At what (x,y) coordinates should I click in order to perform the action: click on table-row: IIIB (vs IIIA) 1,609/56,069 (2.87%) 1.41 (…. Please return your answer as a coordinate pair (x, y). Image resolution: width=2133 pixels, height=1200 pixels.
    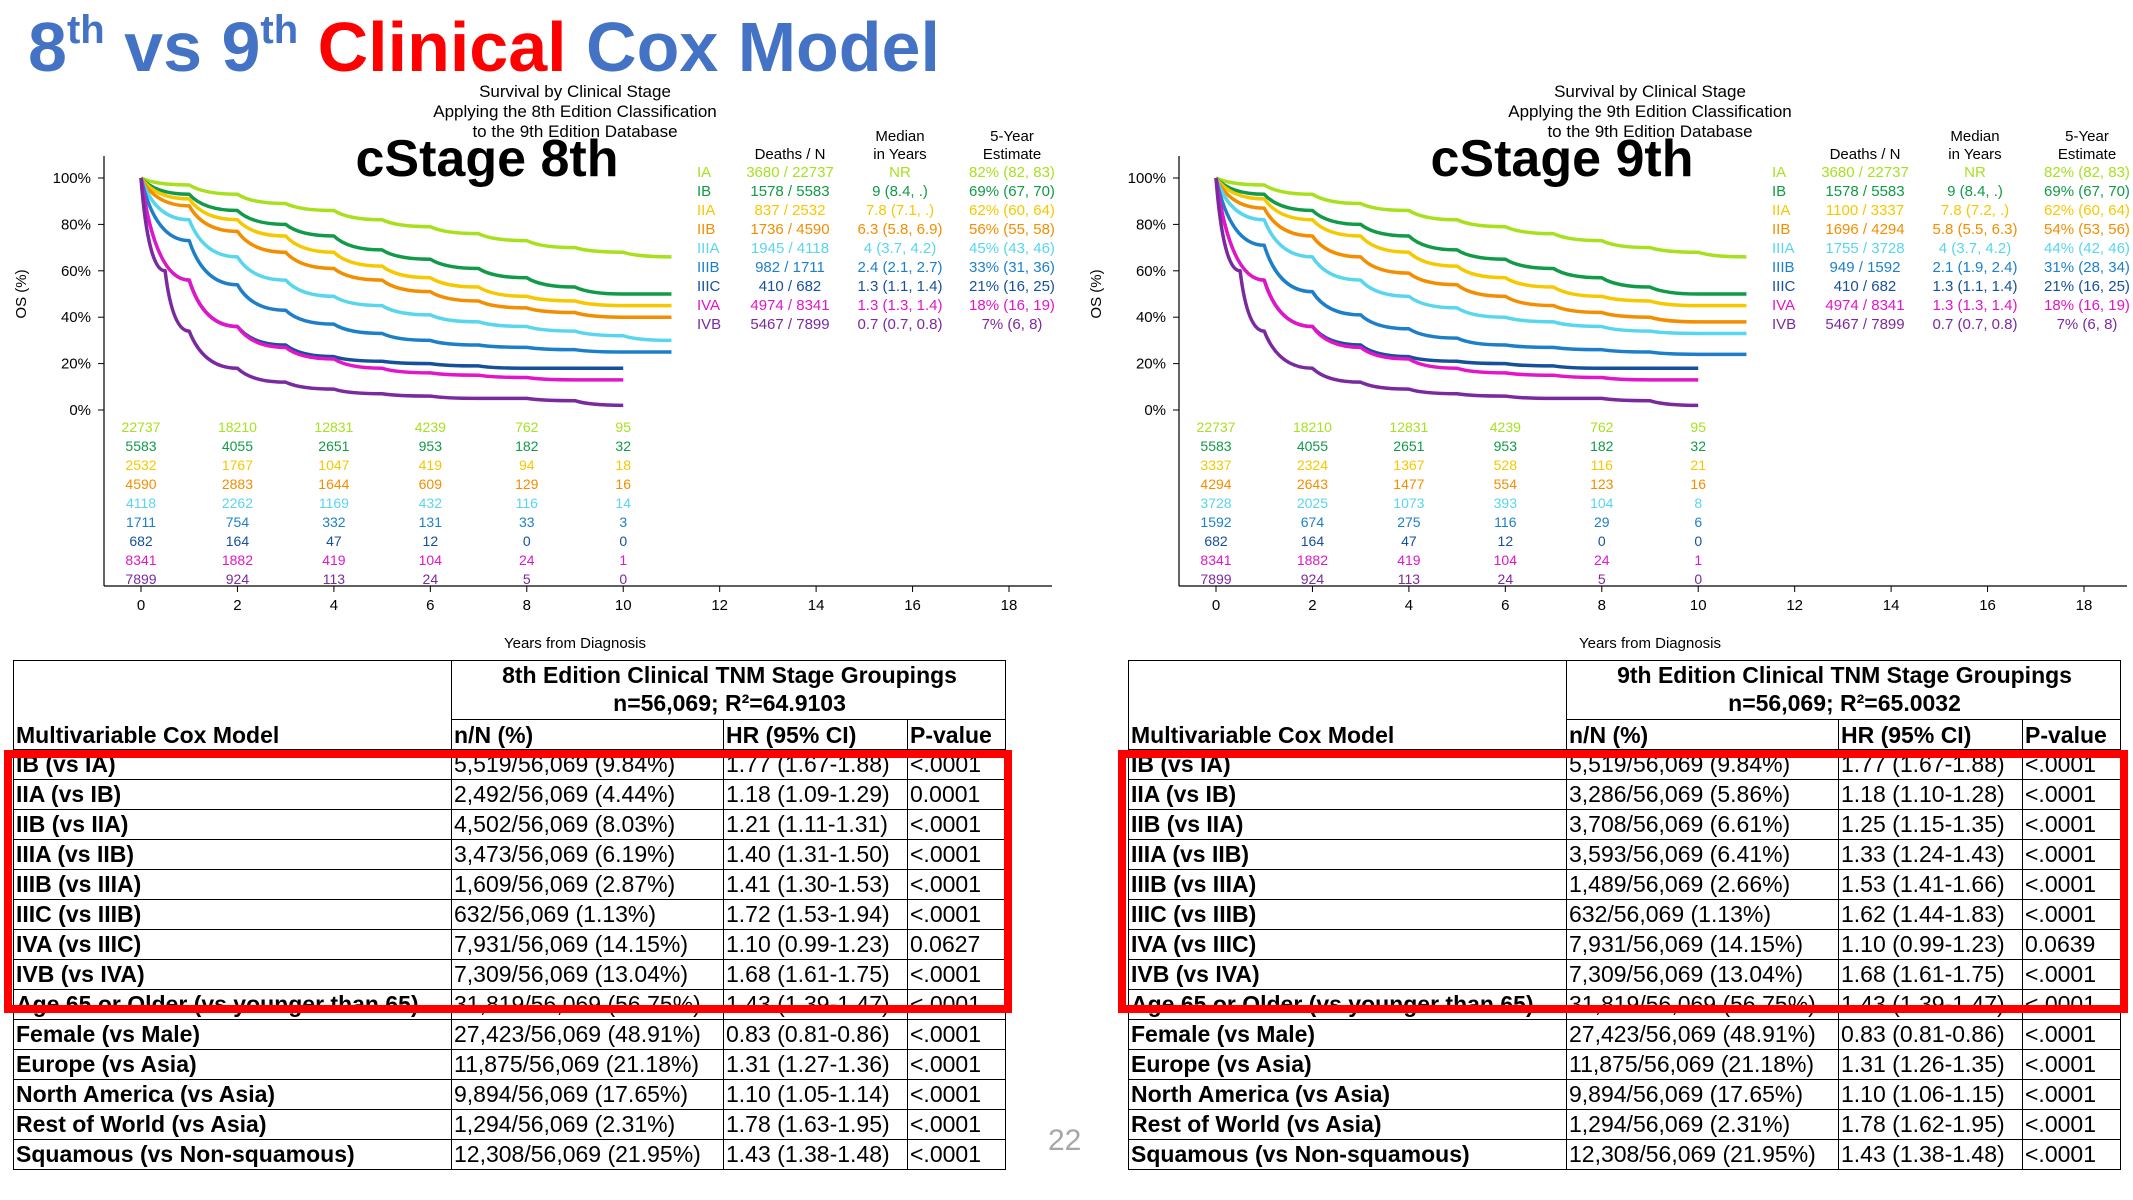
    Looking at the image, I should click on (510, 884).